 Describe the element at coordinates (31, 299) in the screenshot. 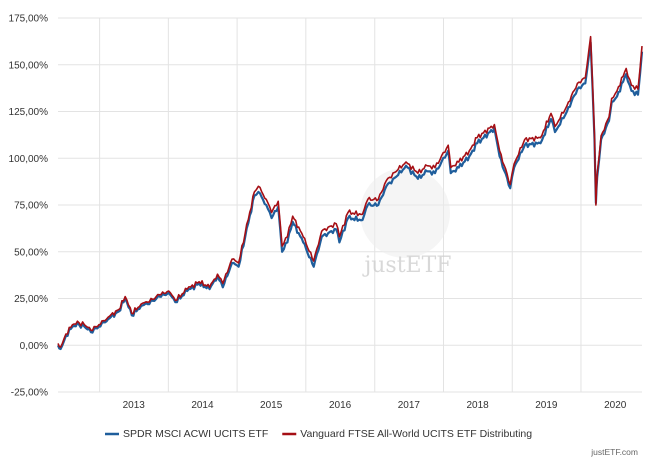

I see `y-tick-label: 25,00%` at that location.